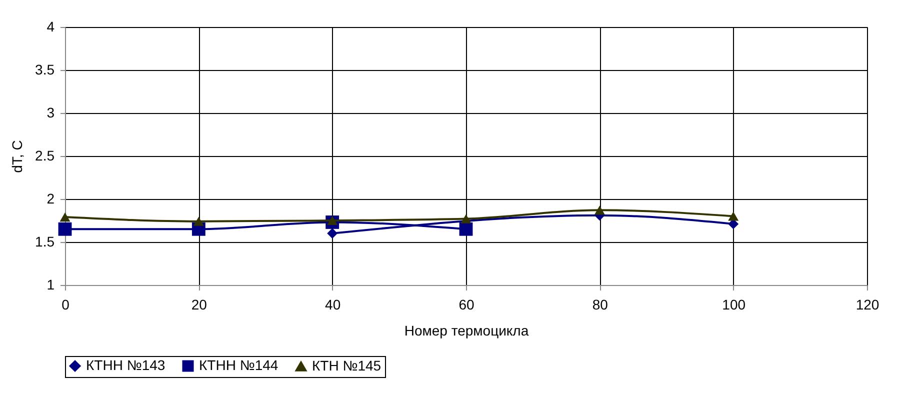  What do you see at coordinates (45, 242) in the screenshot?
I see `y-tick-label: 1.5` at bounding box center [45, 242].